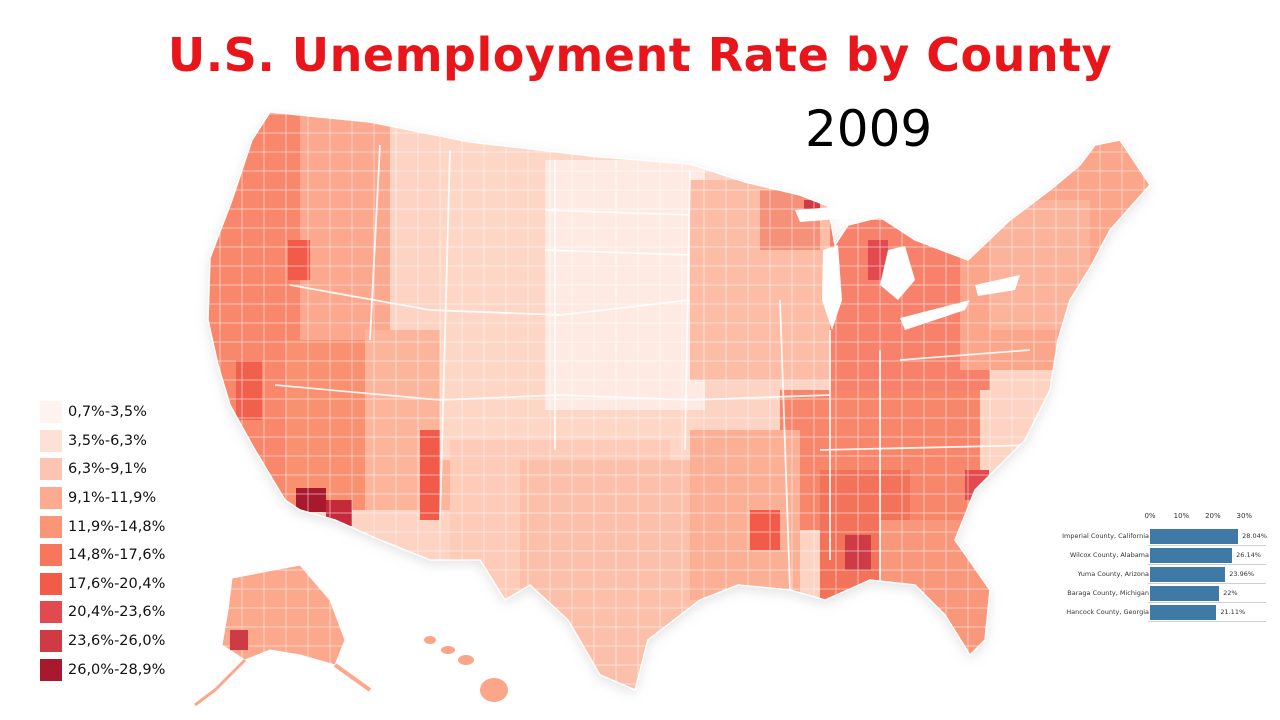 This screenshot has width=1280, height=720. Describe the element at coordinates (107, 412) in the screenshot. I see `legend-label: 0,7%-3,5%` at that location.